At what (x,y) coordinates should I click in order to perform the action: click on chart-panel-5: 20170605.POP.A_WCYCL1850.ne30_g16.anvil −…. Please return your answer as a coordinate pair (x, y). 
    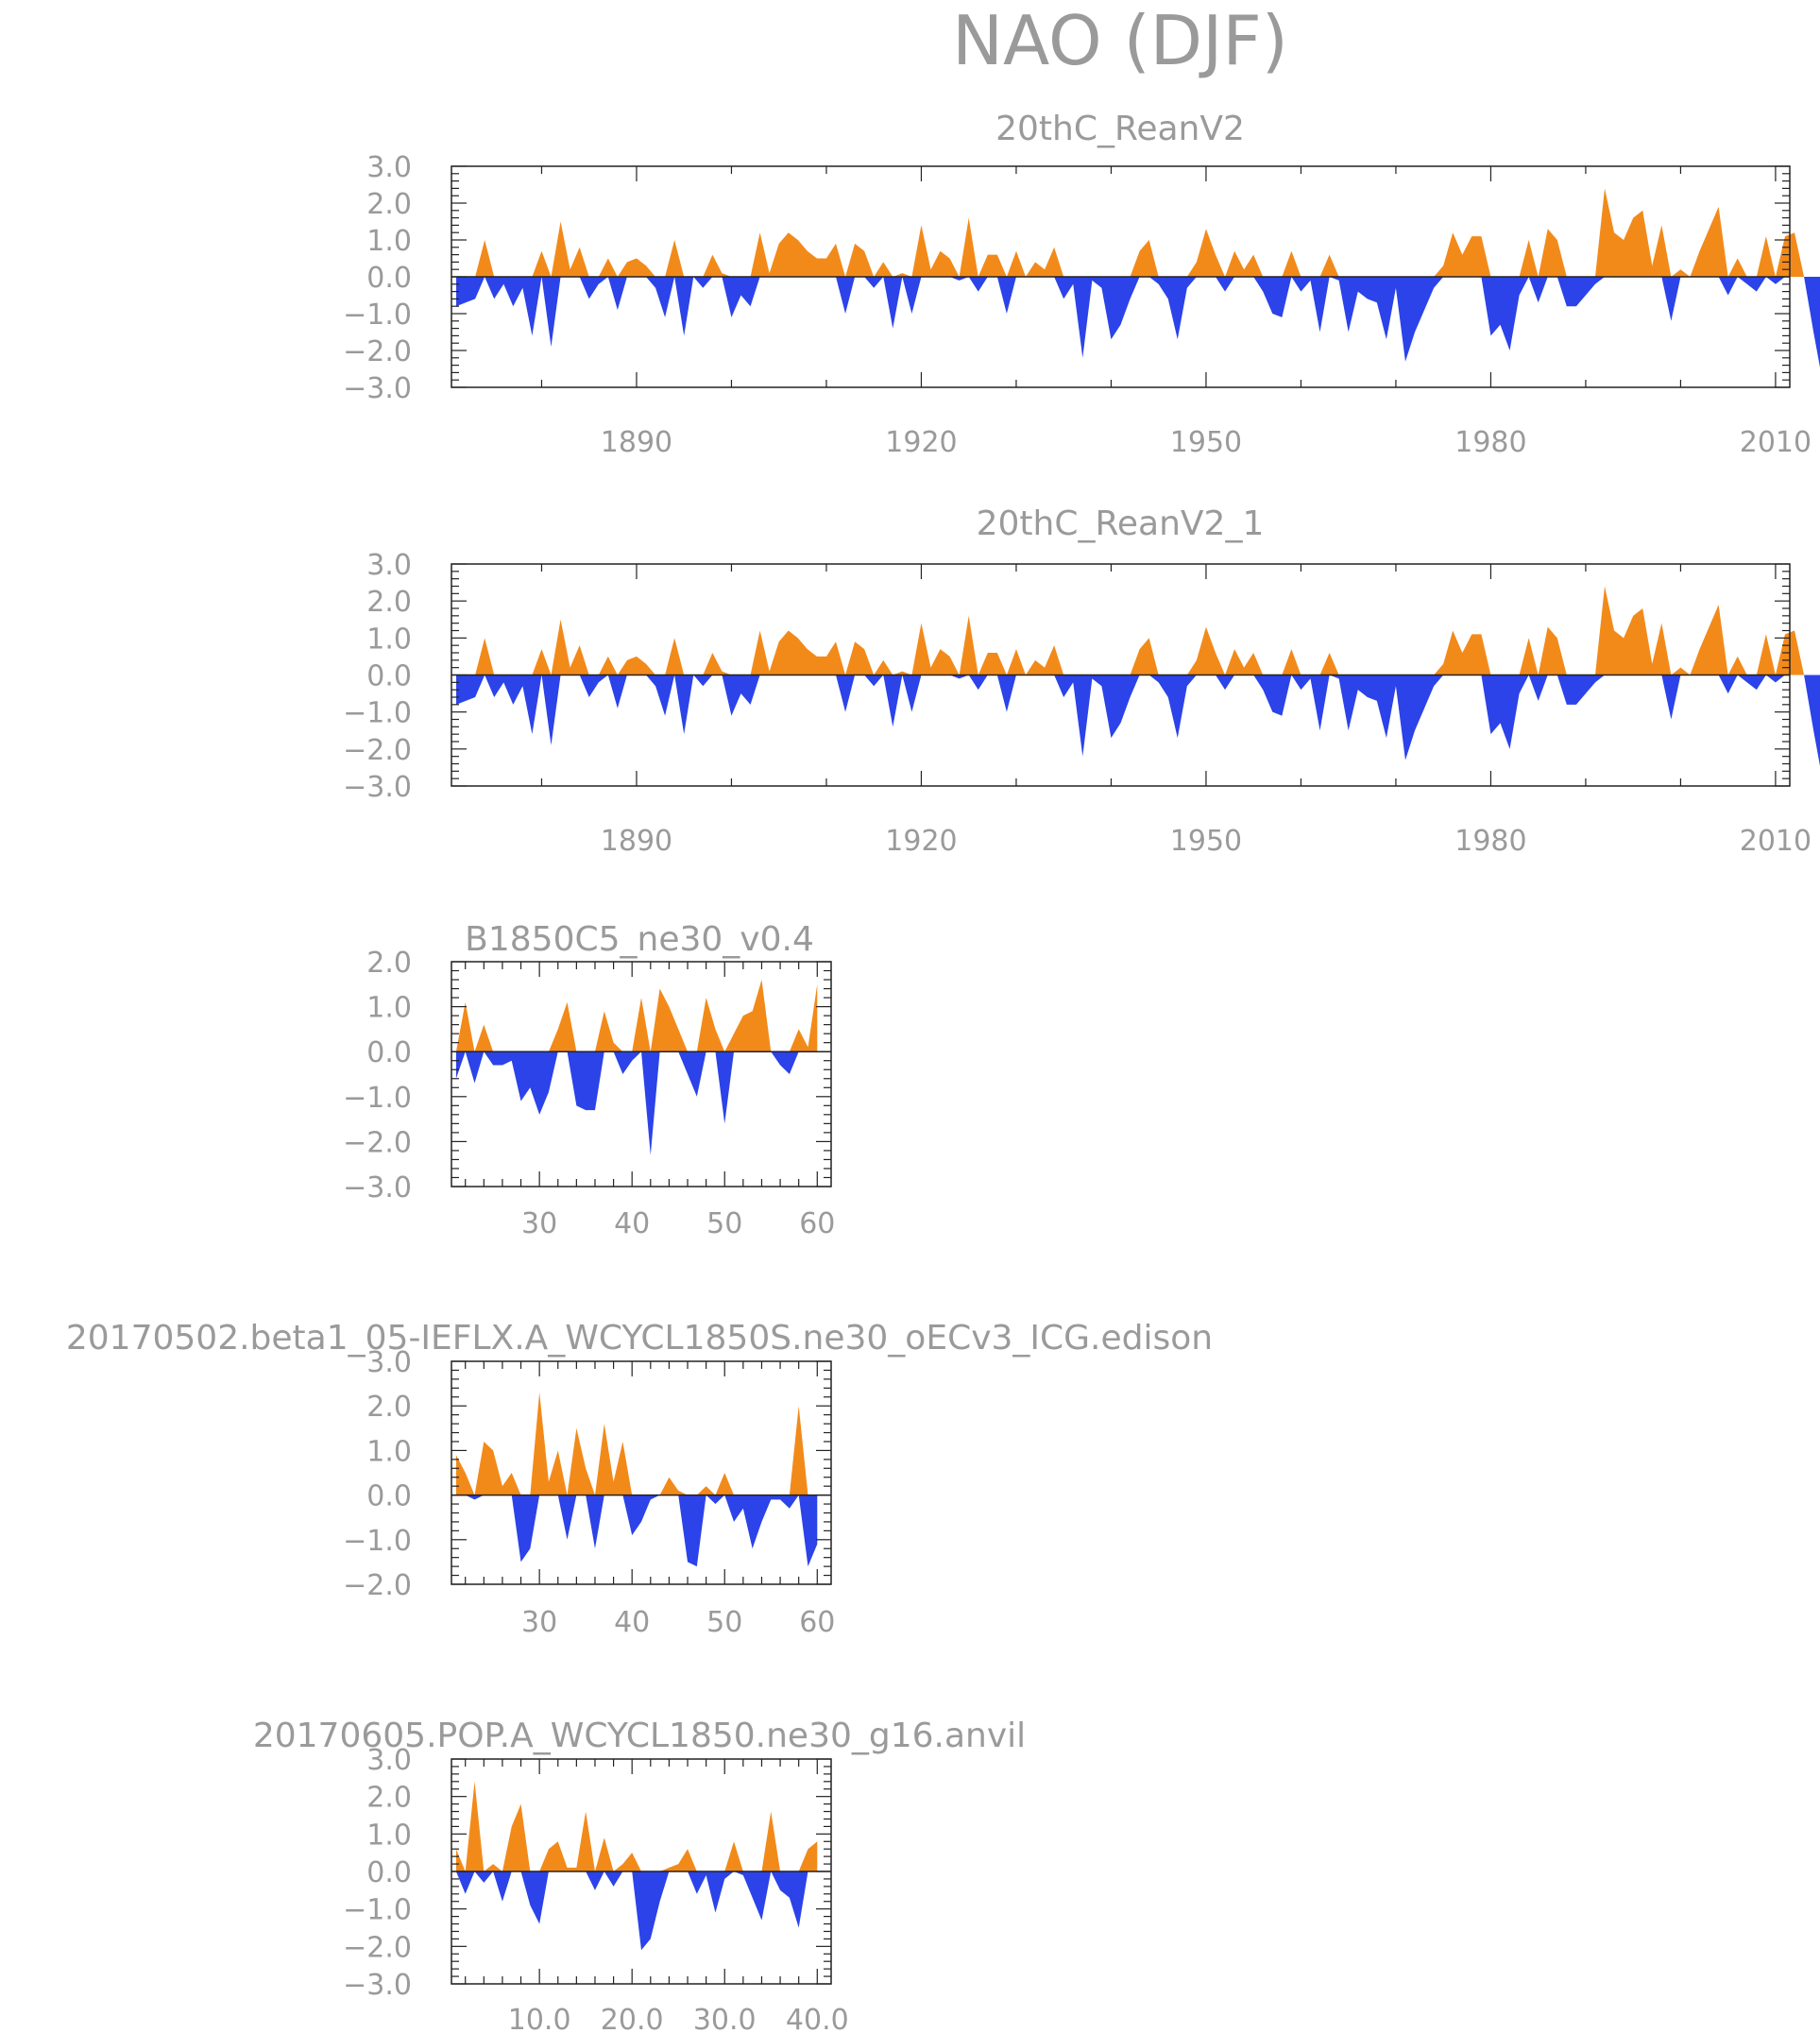
    Looking at the image, I should click on (639, 1875).